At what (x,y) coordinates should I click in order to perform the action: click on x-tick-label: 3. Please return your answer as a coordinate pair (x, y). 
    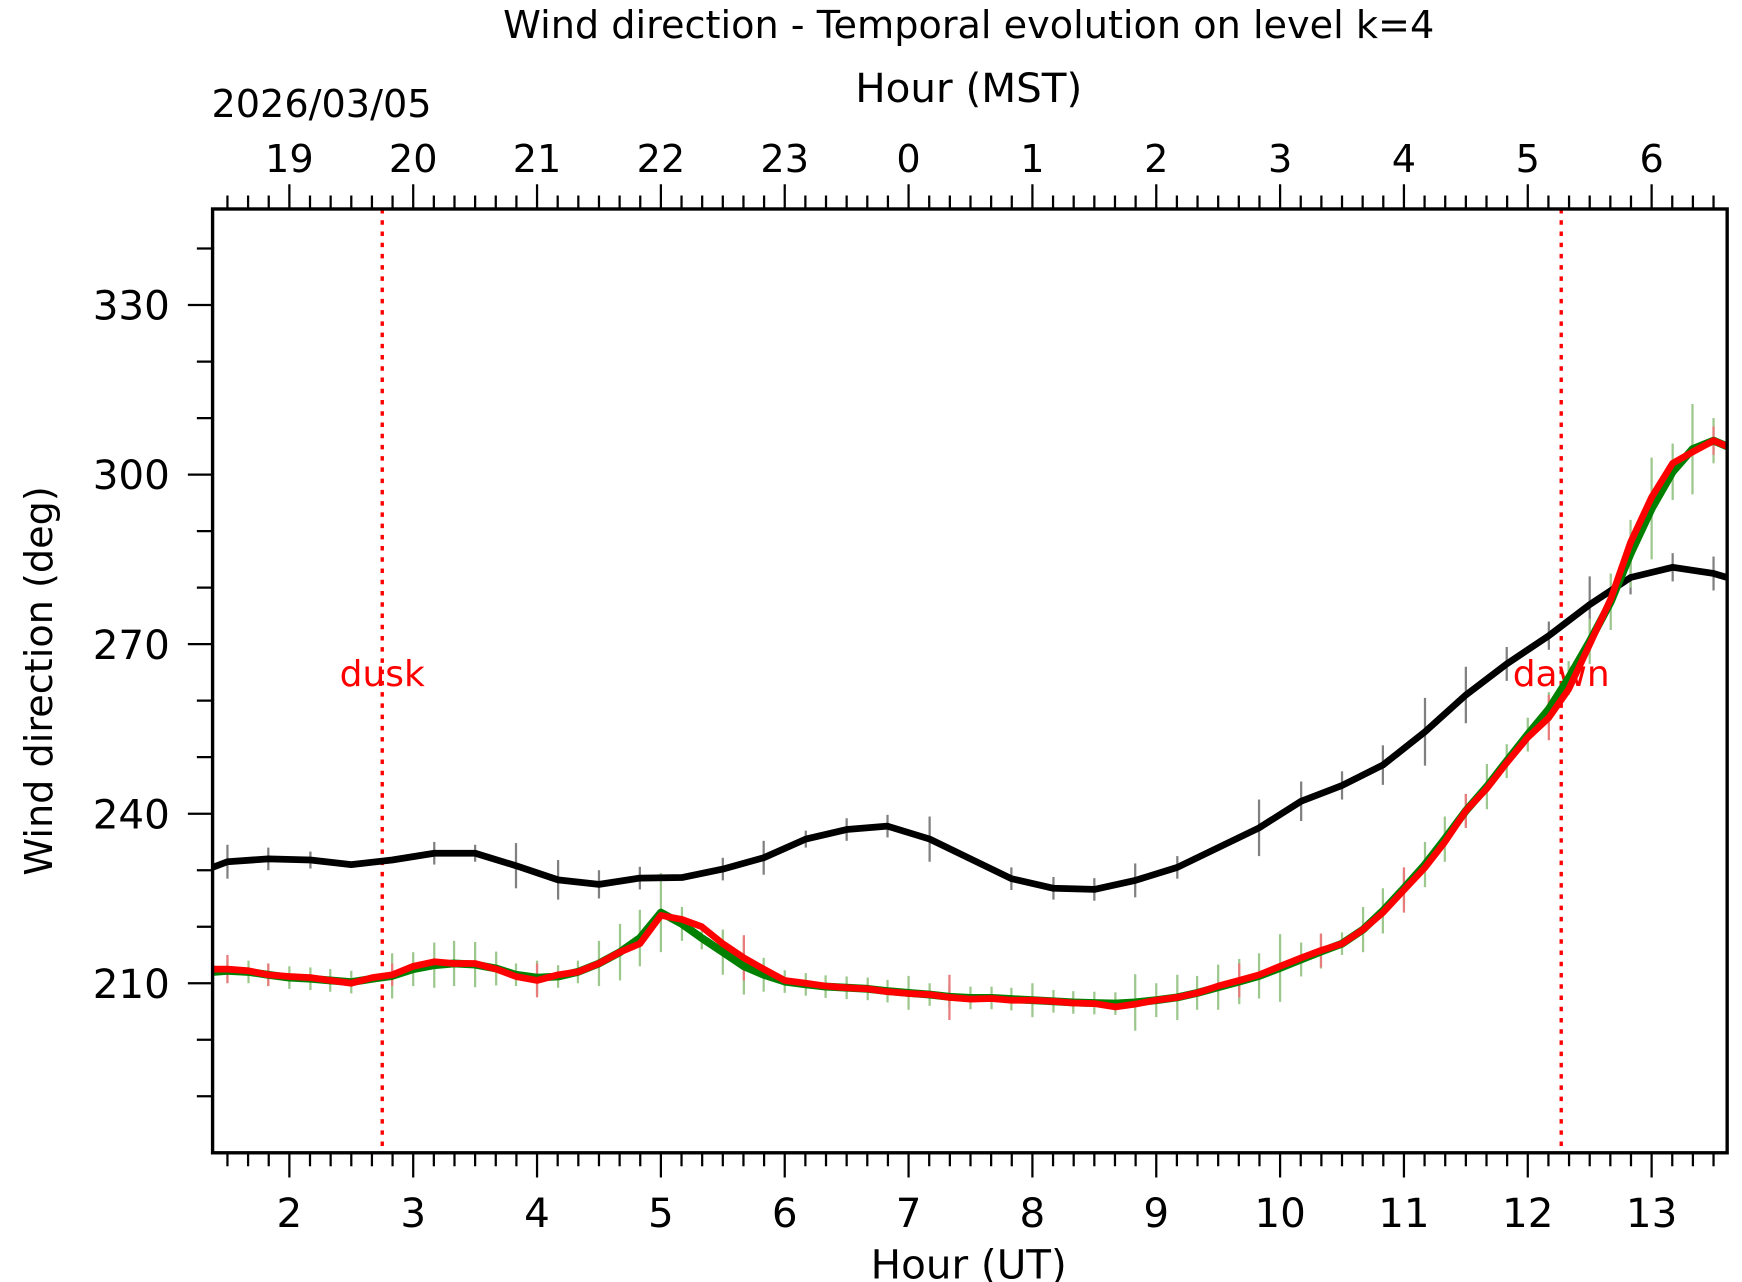
    Looking at the image, I should click on (413, 1213).